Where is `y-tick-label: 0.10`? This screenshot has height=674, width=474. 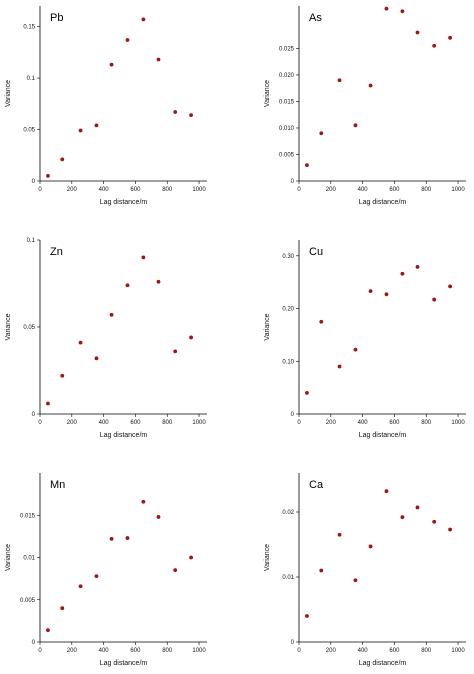 y-tick-label: 0.10 is located at coordinates (288, 362).